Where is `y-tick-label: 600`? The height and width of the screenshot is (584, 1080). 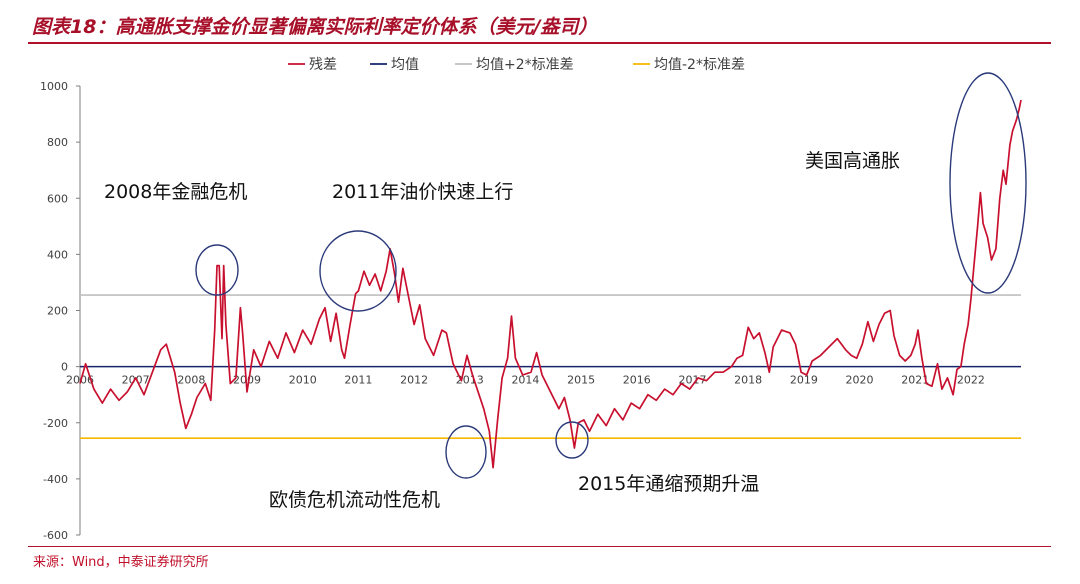 y-tick-label: 600 is located at coordinates (57, 198).